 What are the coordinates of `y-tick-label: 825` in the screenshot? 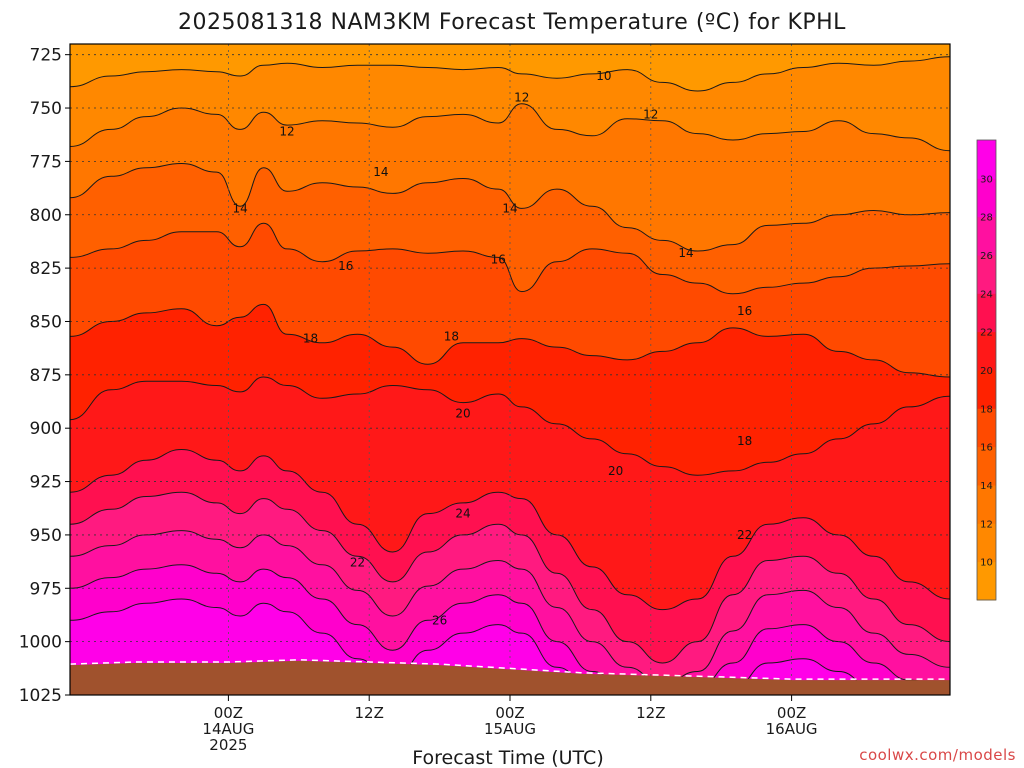 It's located at (46, 269).